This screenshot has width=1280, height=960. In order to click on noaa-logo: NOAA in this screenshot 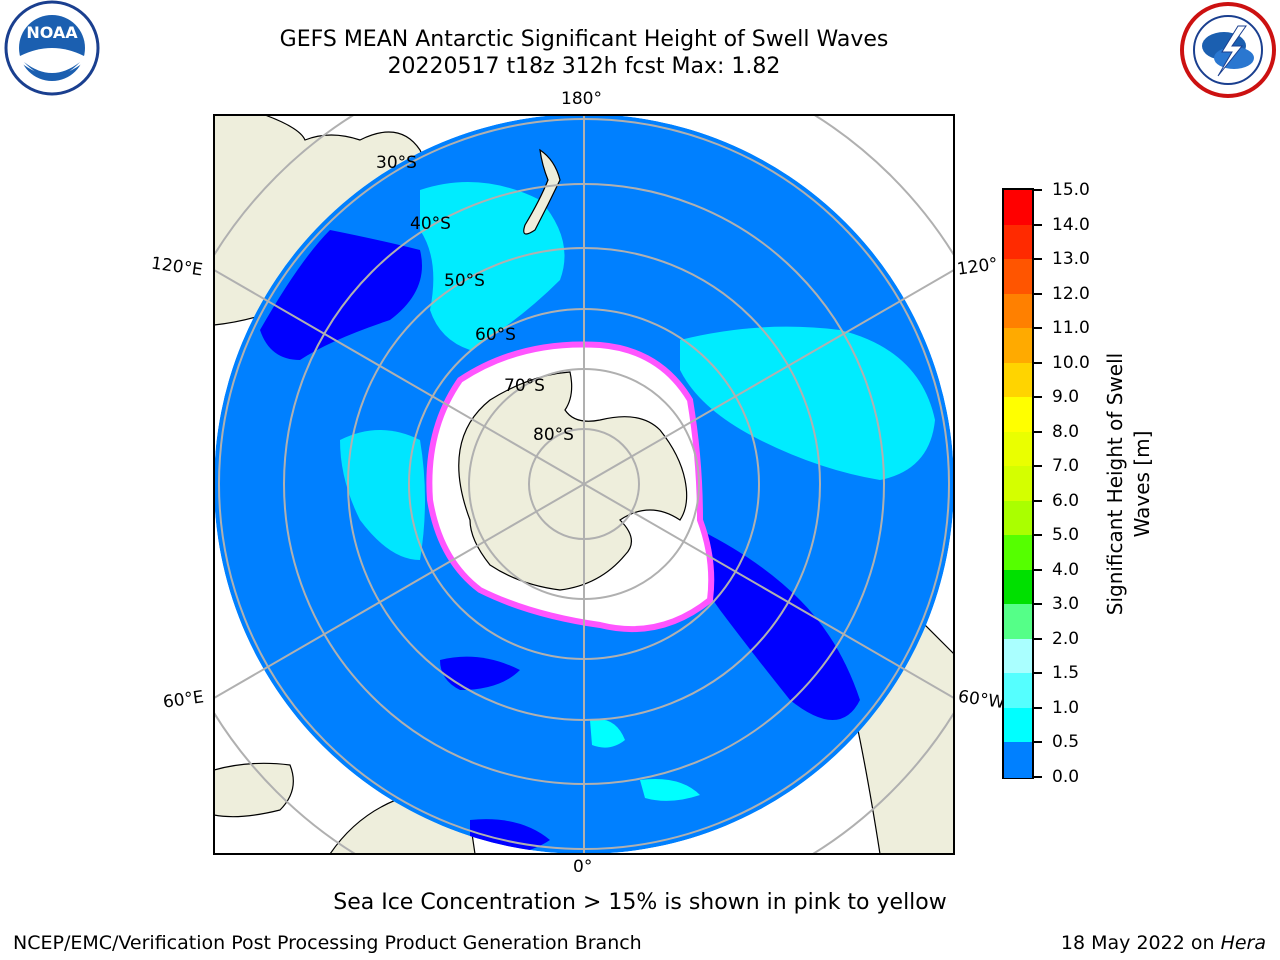, I will do `click(52, 48)`.